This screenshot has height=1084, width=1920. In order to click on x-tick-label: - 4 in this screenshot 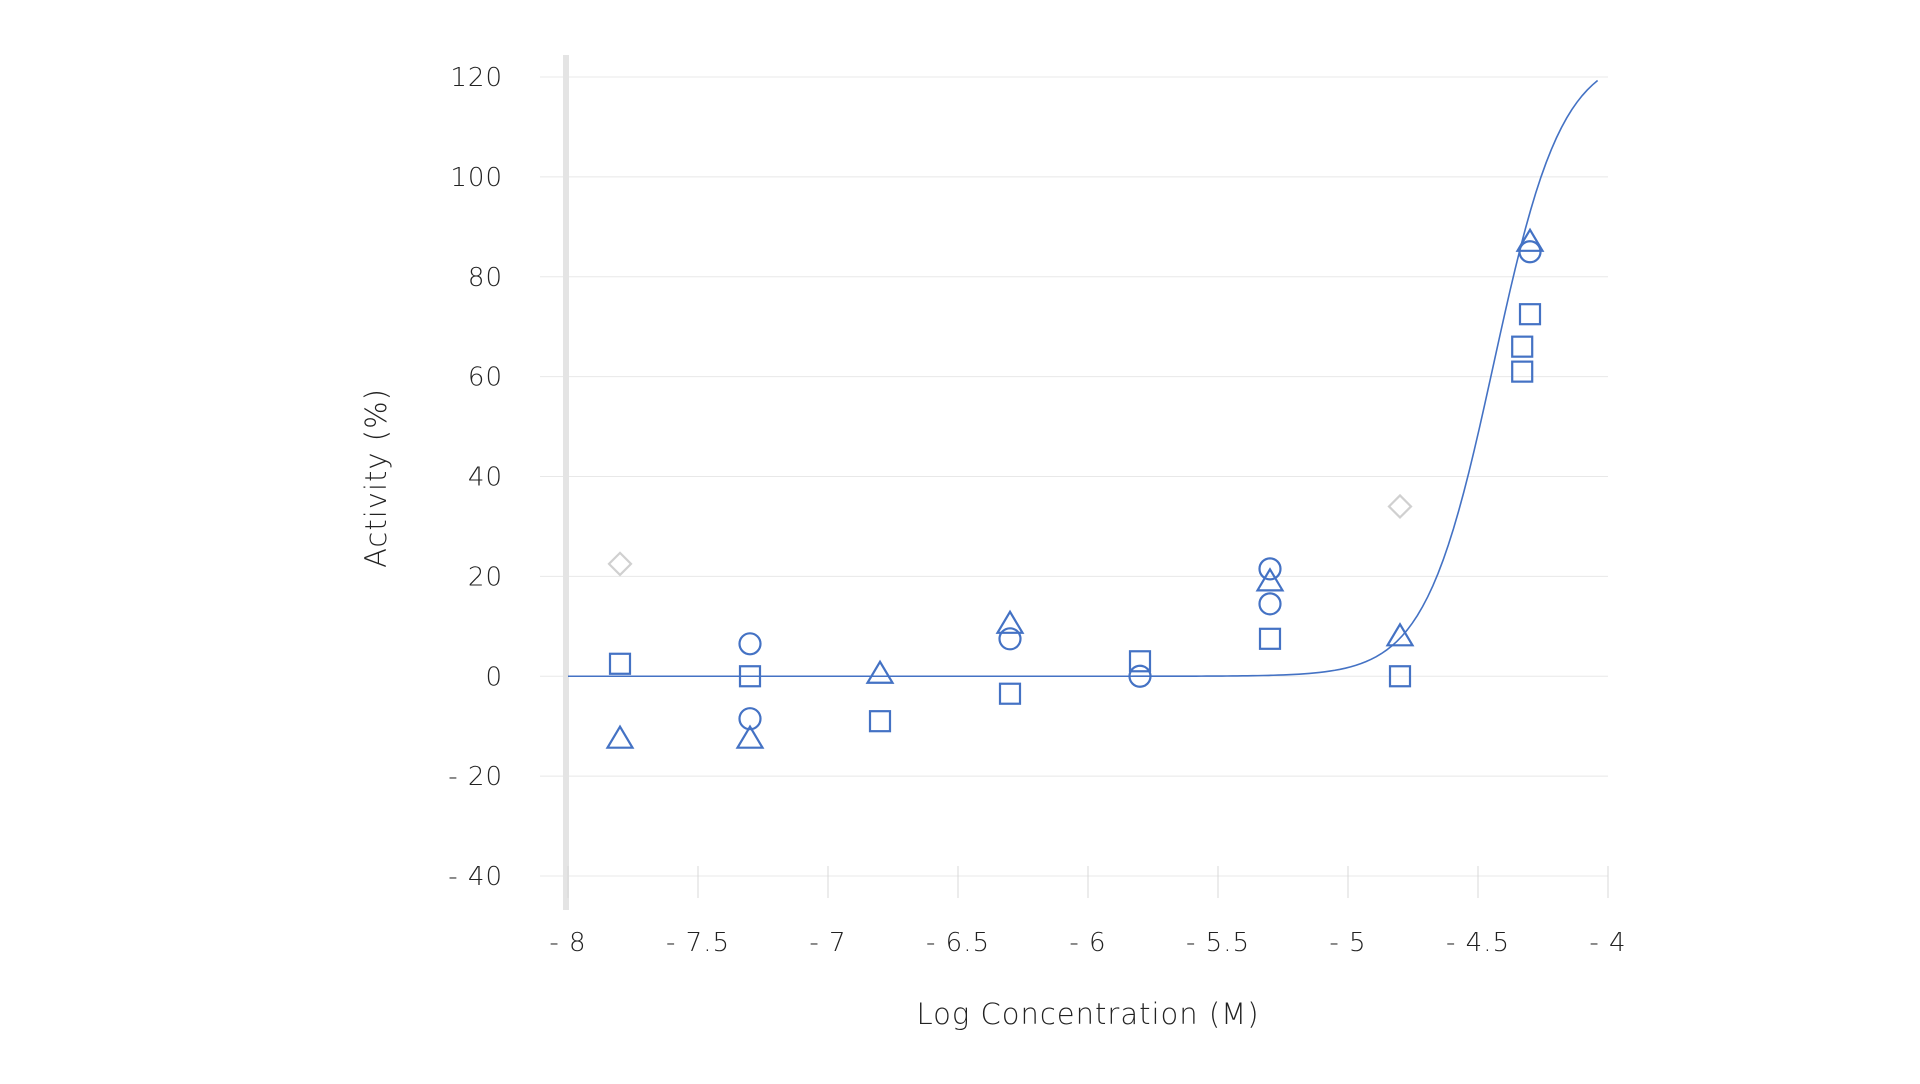, I will do `click(1607, 943)`.